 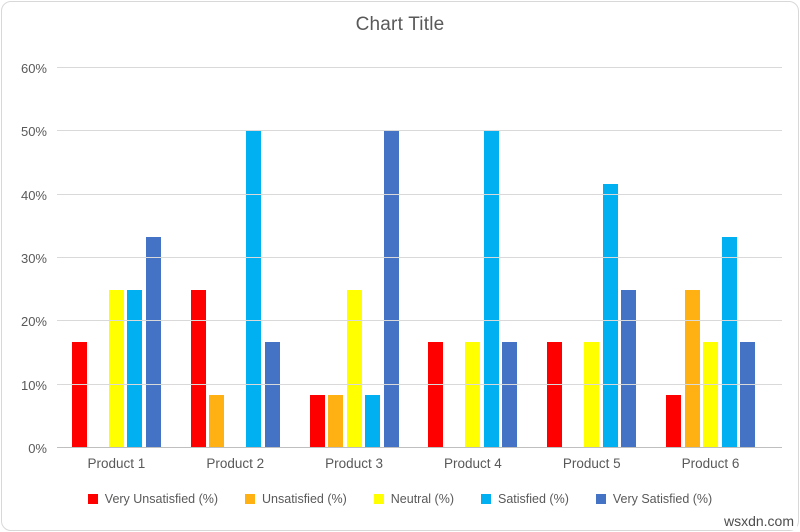 What do you see at coordinates (354, 463) in the screenshot?
I see `x-axis-label-product-3: Product 3` at bounding box center [354, 463].